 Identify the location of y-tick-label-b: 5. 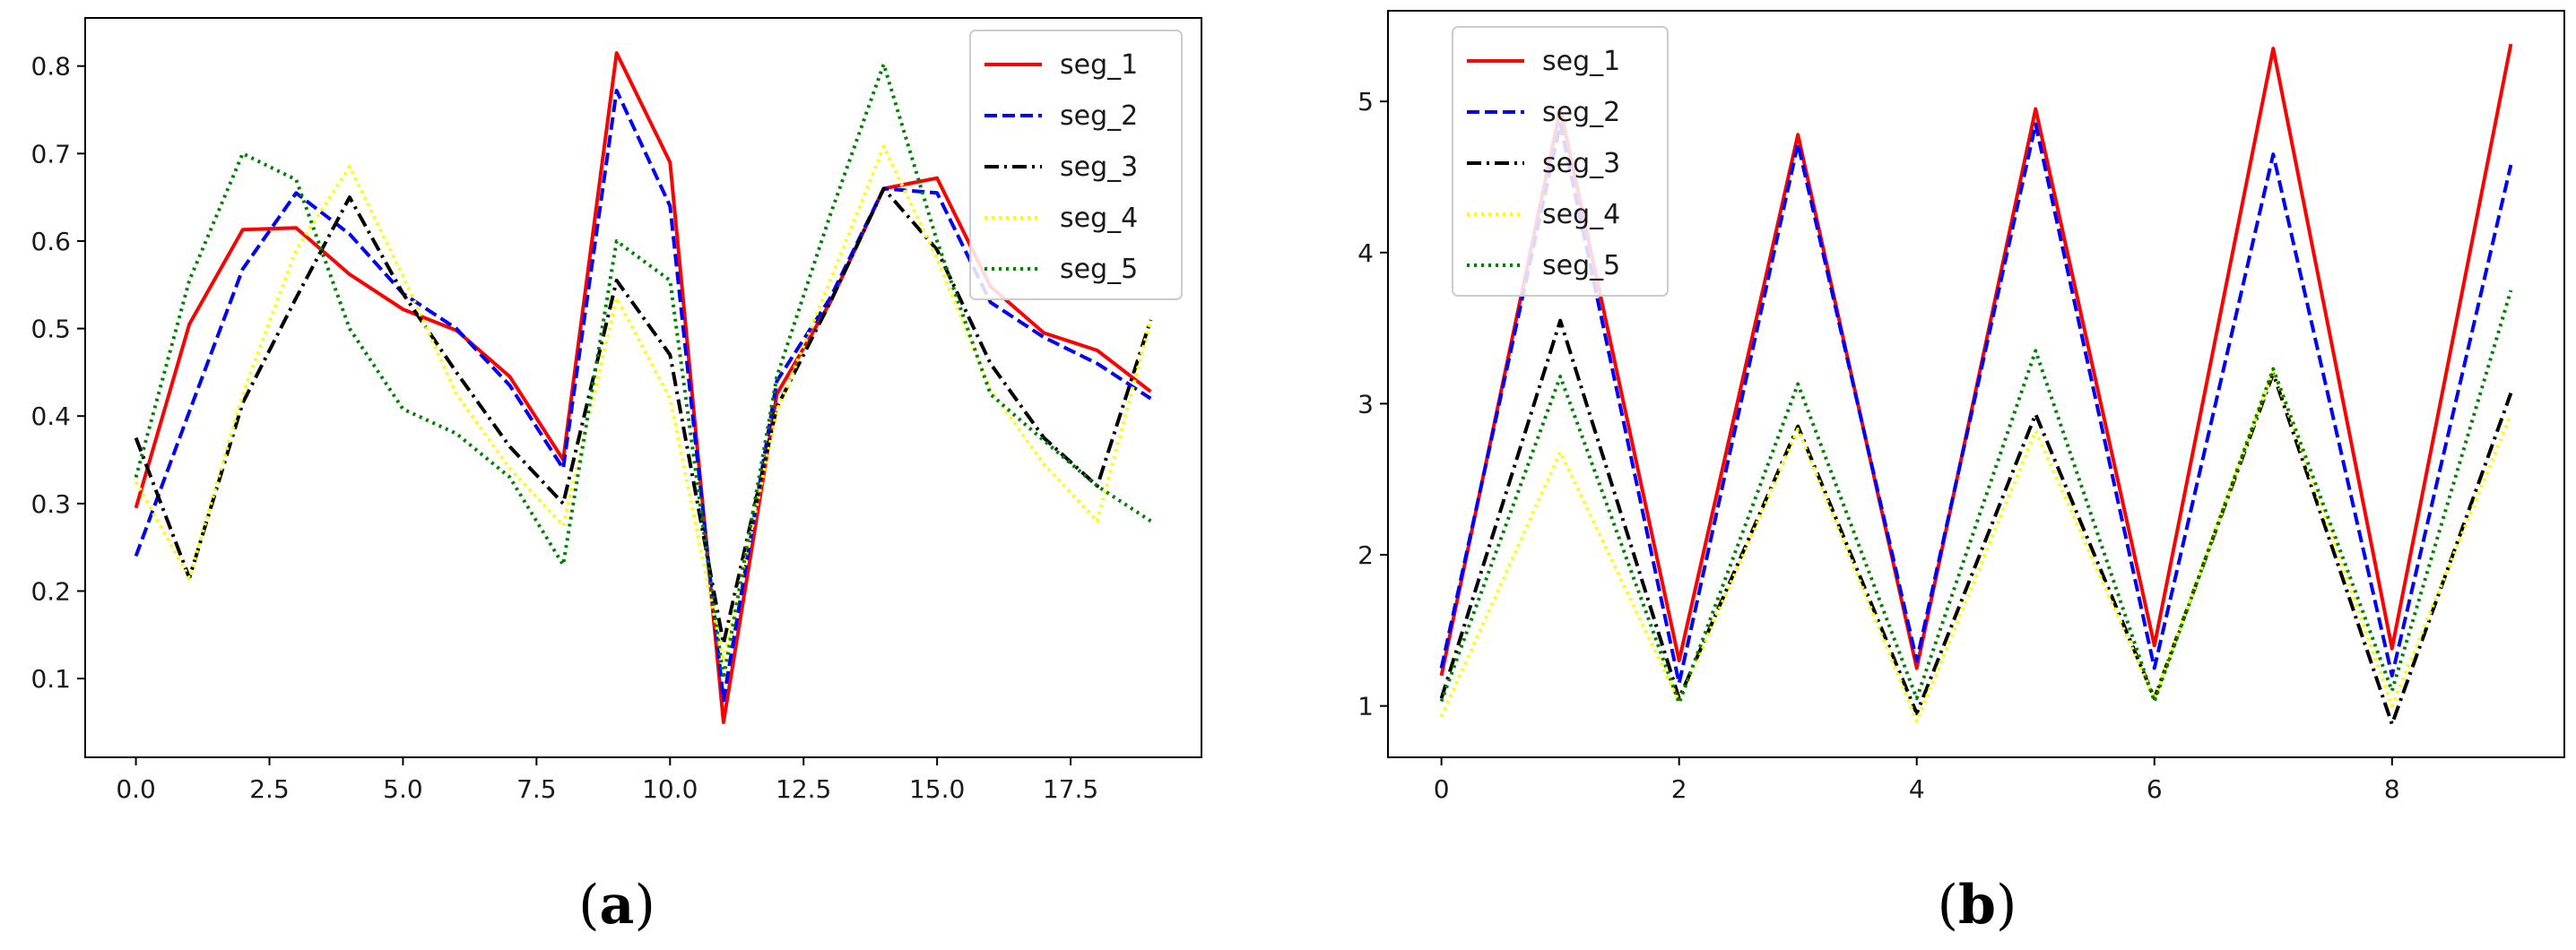
(1365, 102).